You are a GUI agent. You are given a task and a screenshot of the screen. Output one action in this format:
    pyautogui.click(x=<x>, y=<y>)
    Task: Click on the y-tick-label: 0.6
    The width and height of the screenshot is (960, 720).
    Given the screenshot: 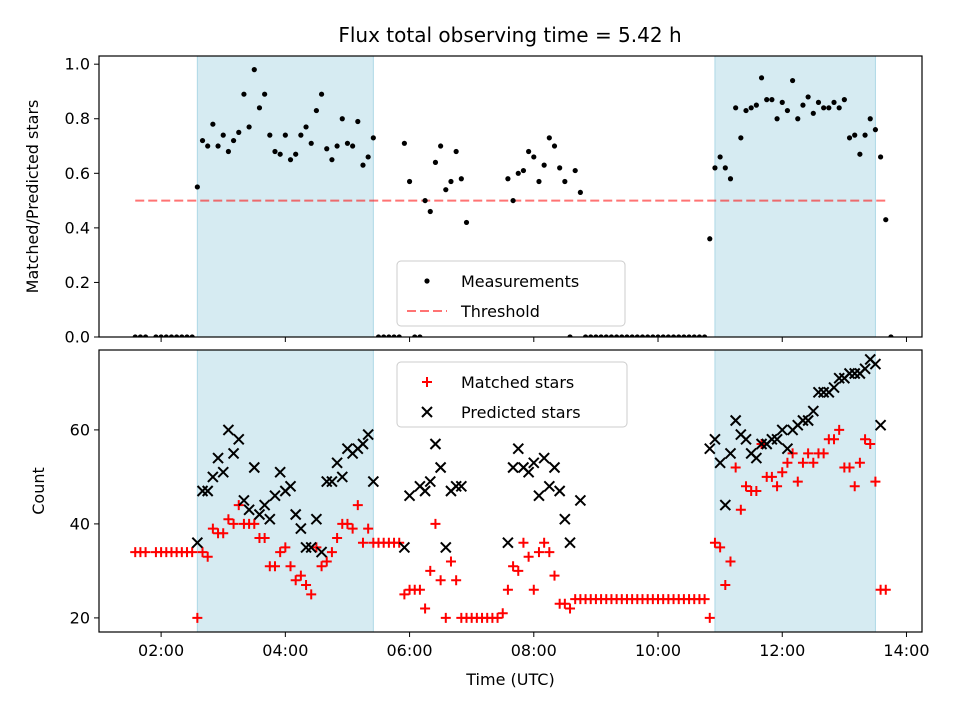 What is the action you would take?
    pyautogui.click(x=77, y=173)
    